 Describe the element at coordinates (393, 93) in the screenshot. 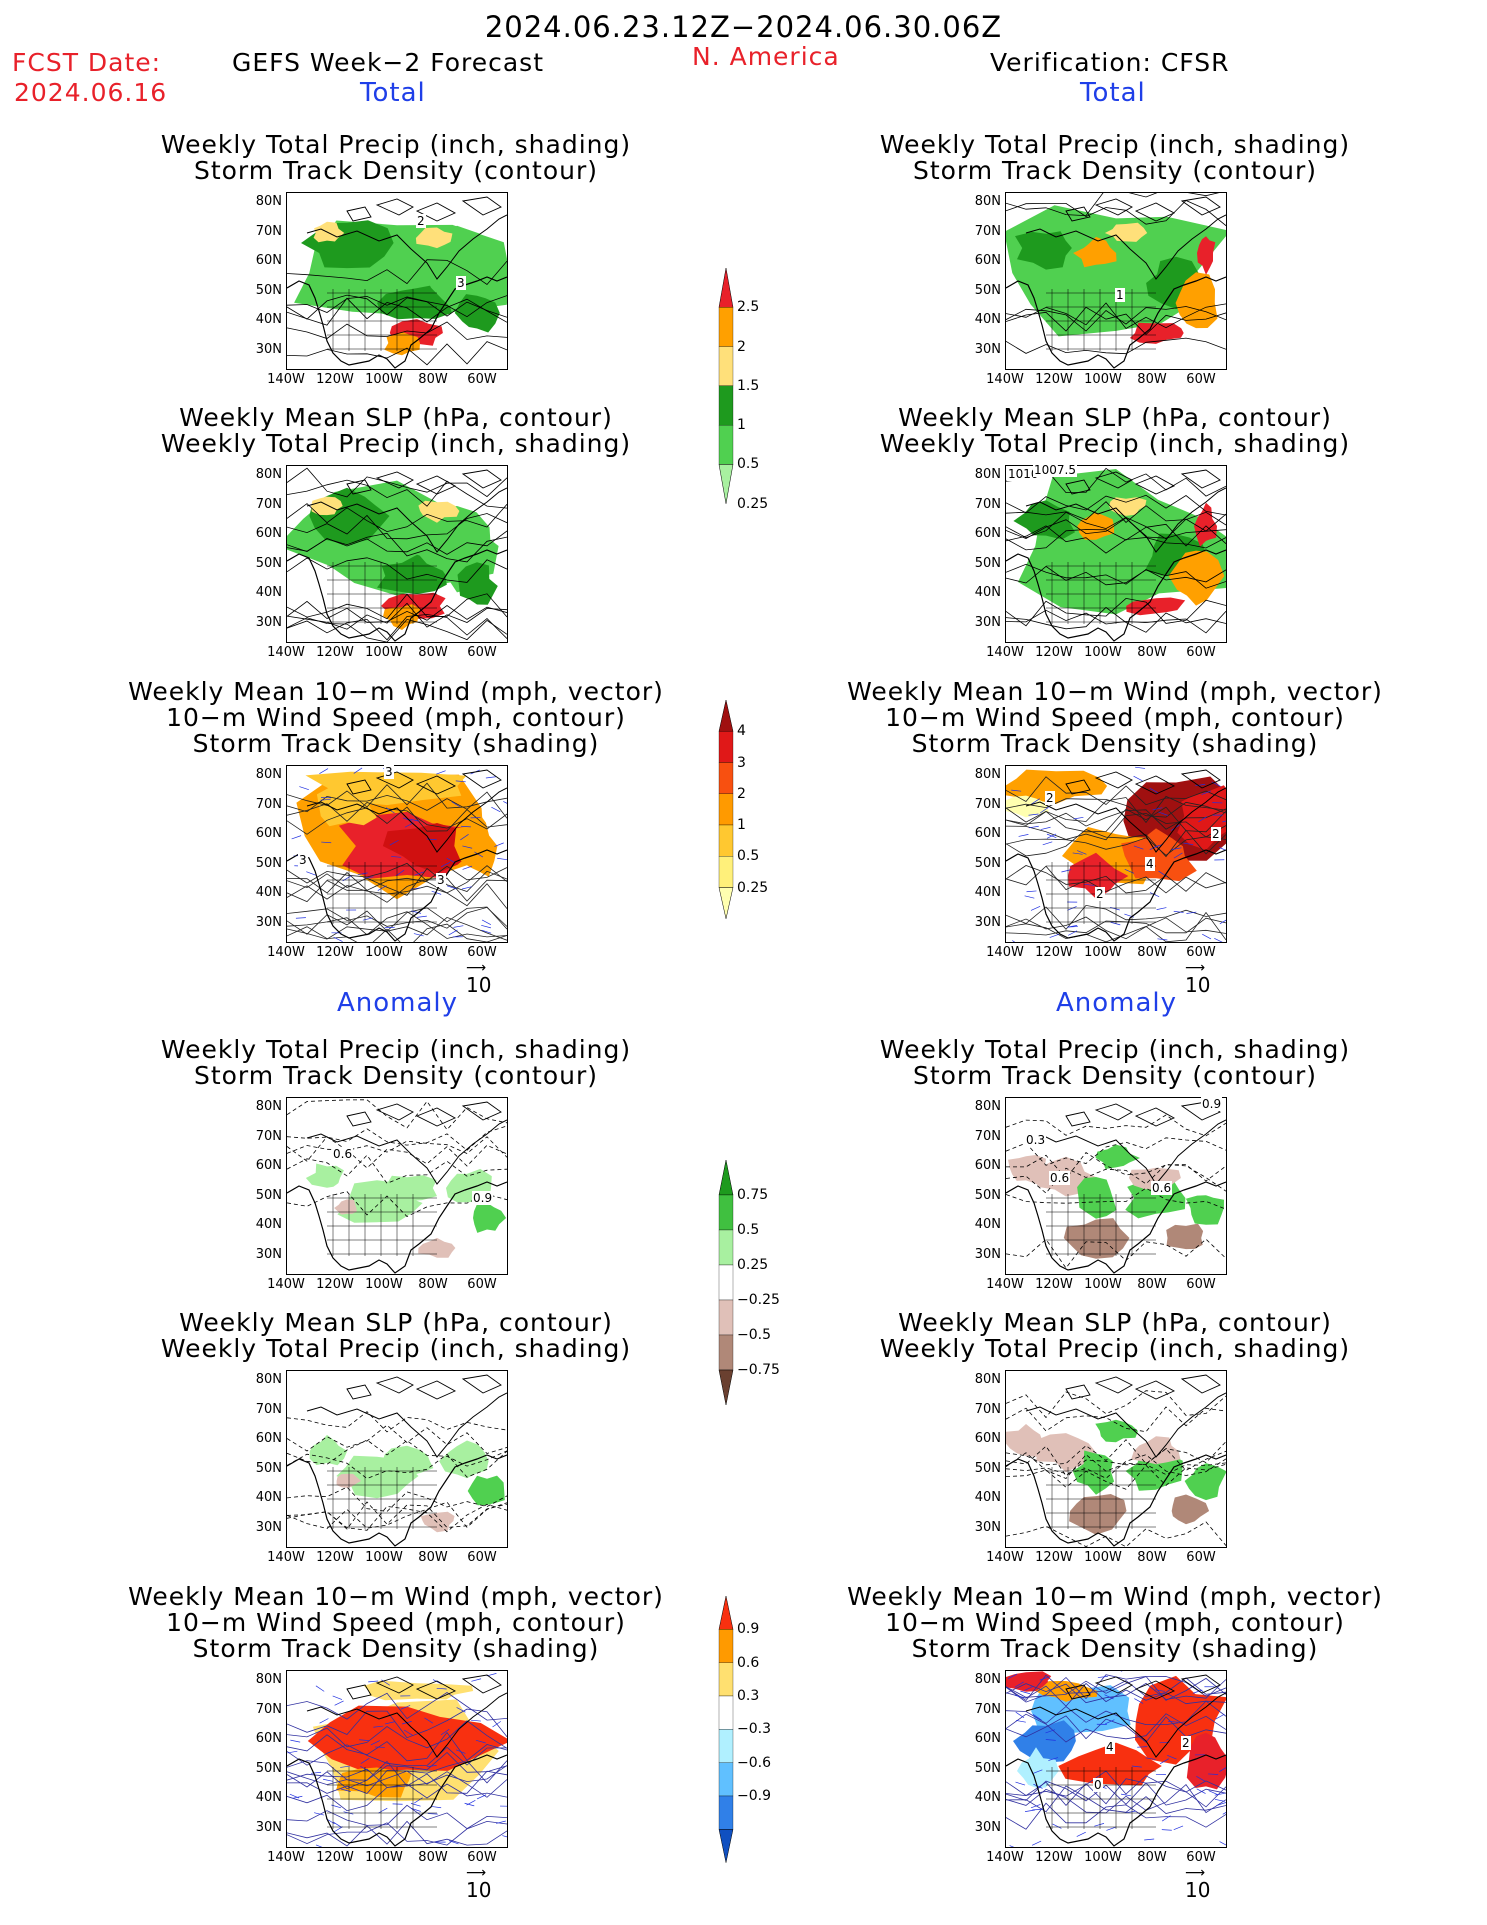

I see `forecast-total-heading: Total` at that location.